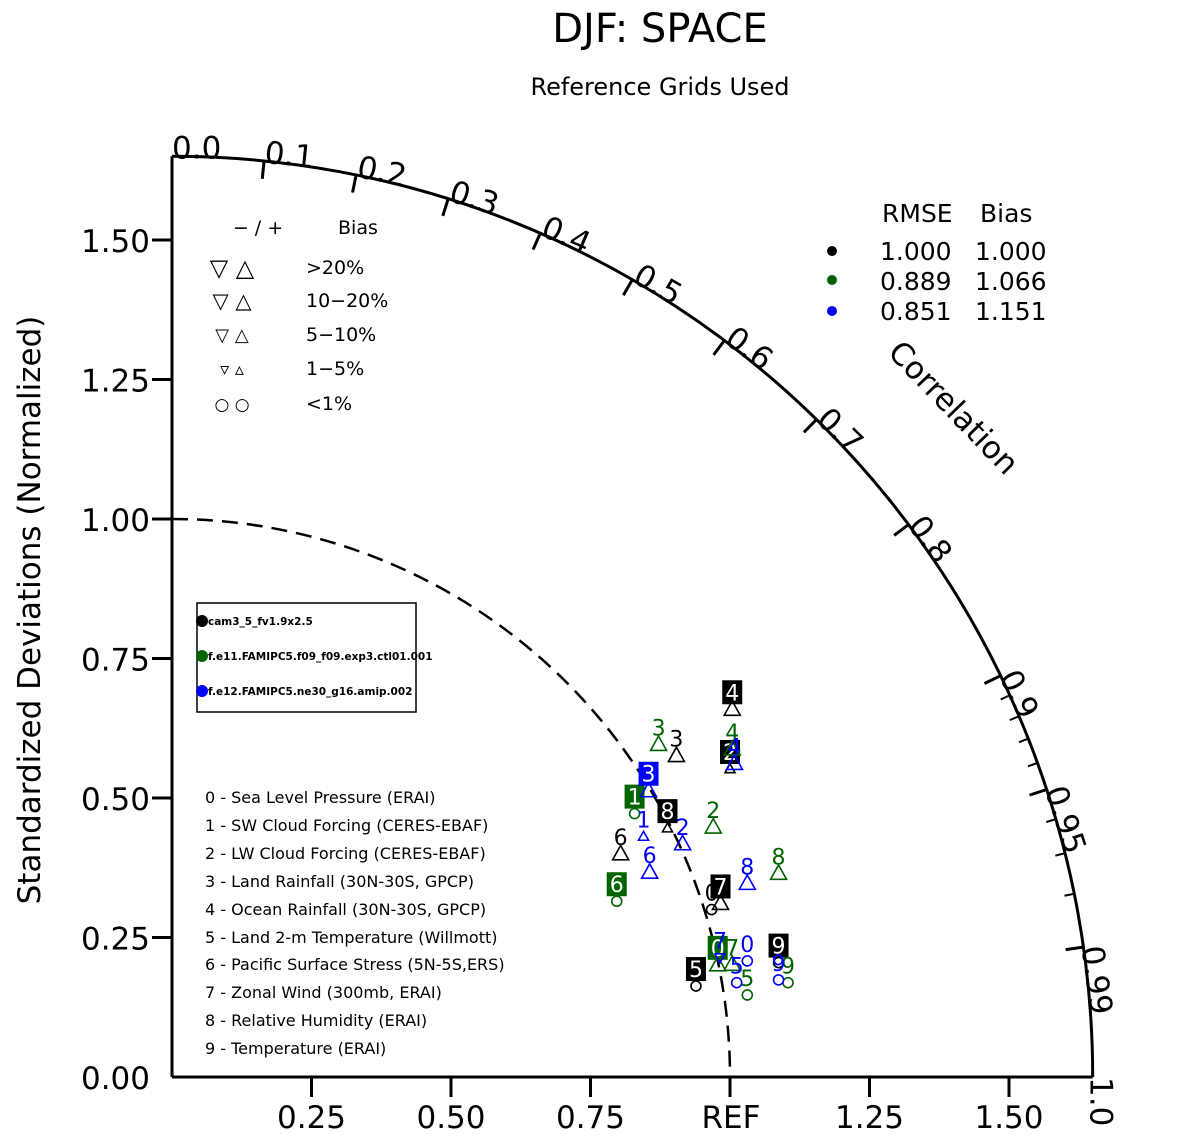  I want to click on data-point: 1, so click(634, 802).